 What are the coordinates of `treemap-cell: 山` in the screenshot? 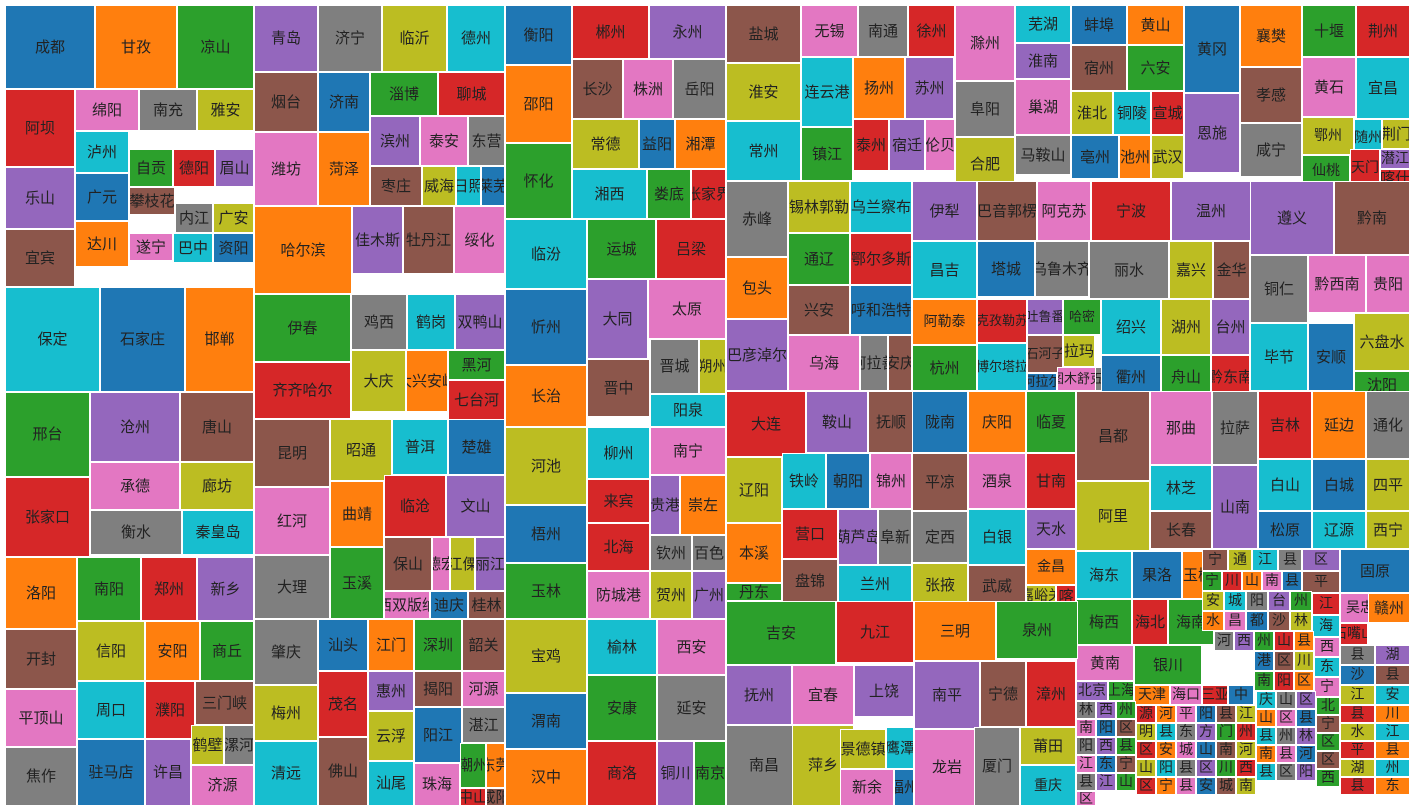 It's located at (1286, 700).